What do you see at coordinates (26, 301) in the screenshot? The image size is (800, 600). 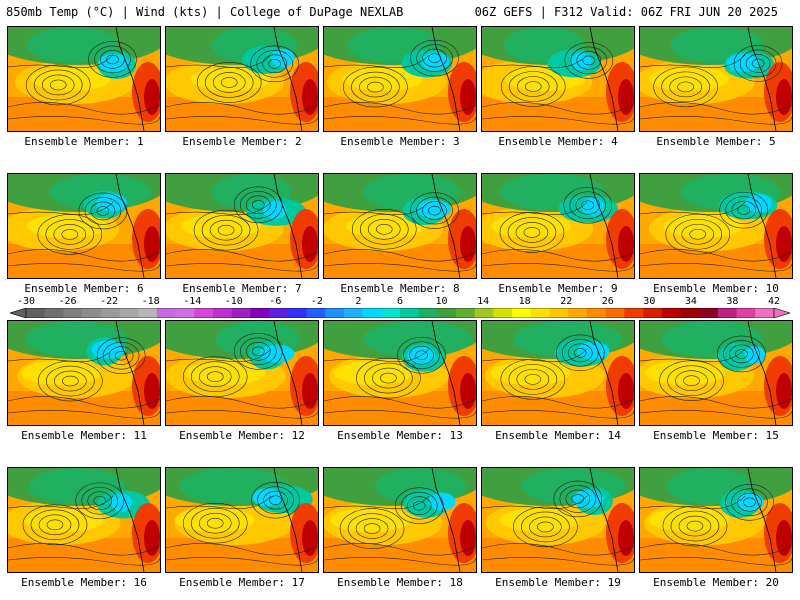 I see `colorbar-tick-label: -30` at bounding box center [26, 301].